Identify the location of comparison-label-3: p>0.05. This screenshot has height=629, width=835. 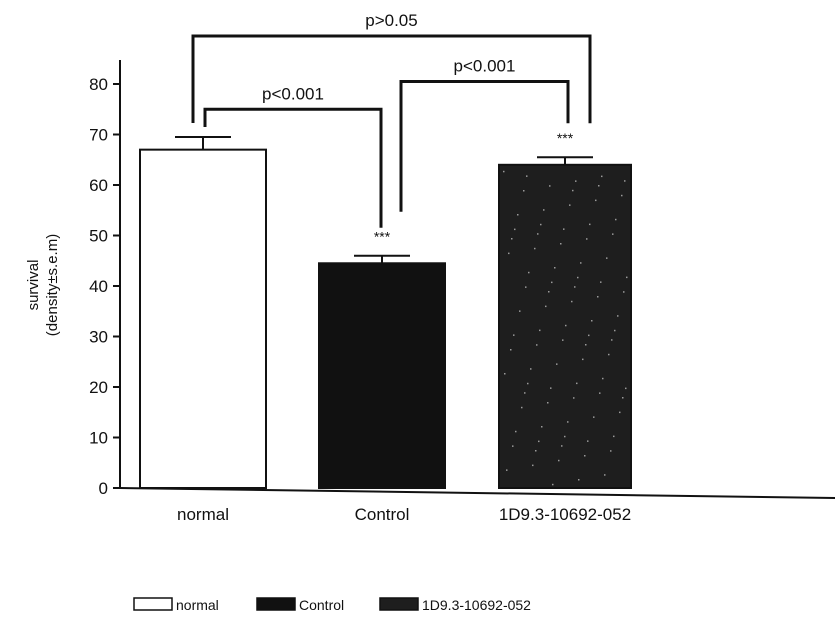
(391, 20).